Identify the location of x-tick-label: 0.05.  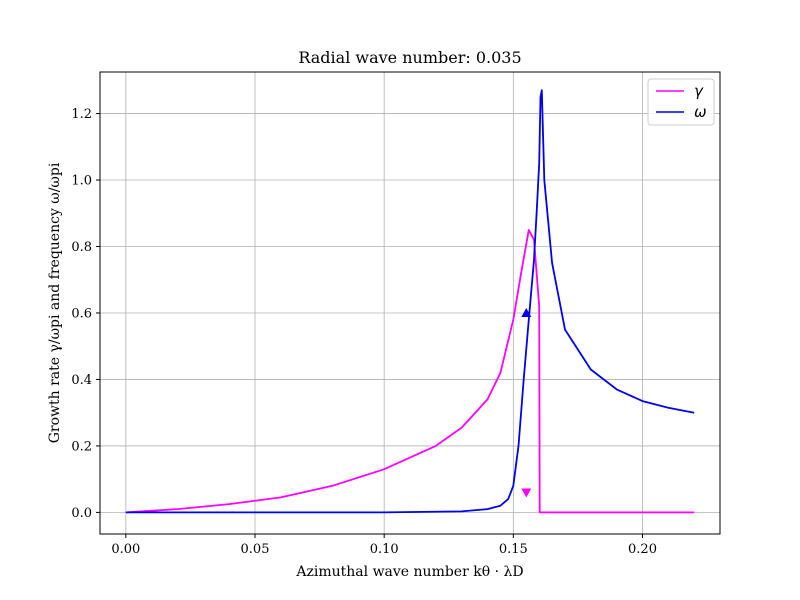
(255, 549).